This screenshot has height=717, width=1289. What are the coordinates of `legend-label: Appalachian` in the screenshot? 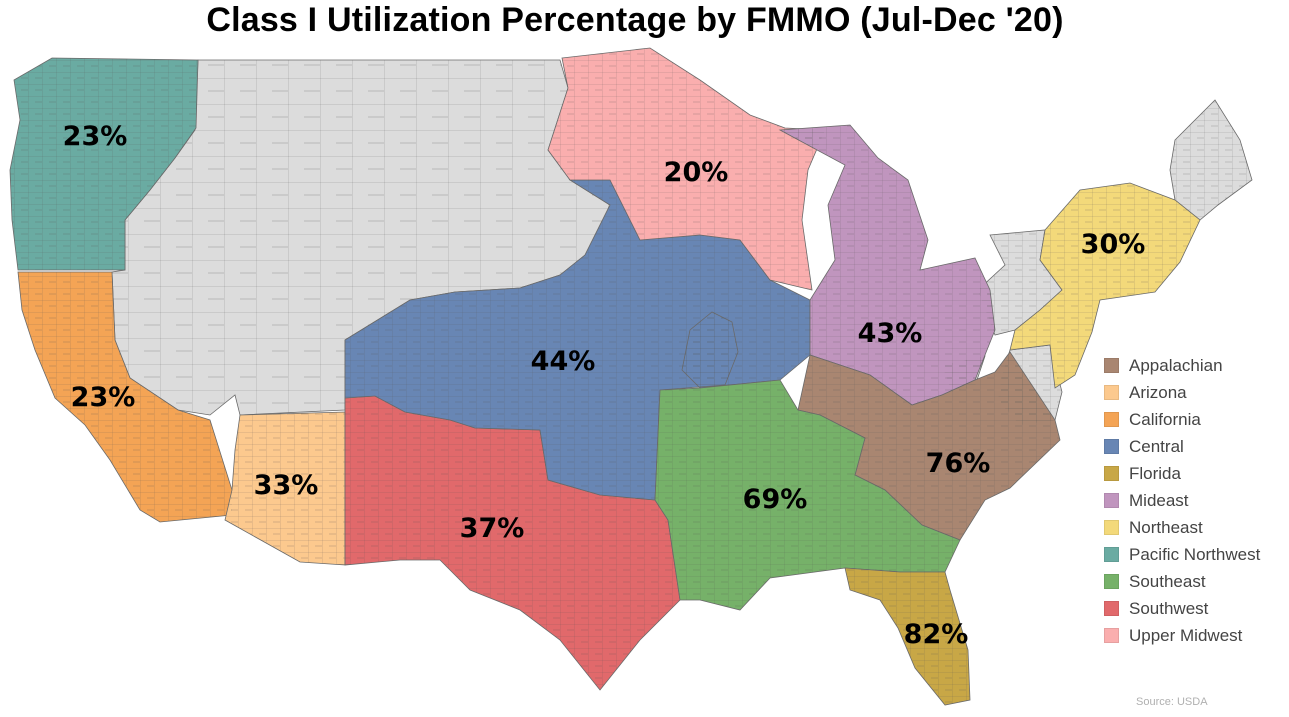 It's located at (1176, 365).